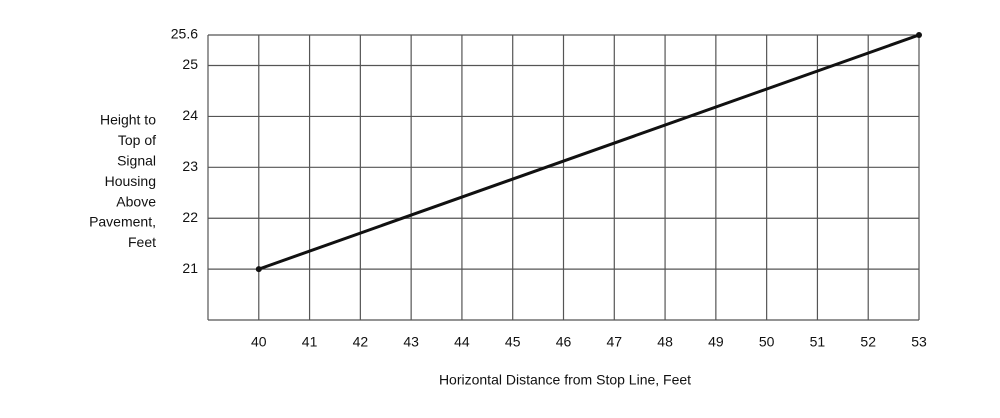 Image resolution: width=1000 pixels, height=418 pixels. What do you see at coordinates (136, 161) in the screenshot?
I see `y-axis-label: Signal` at bounding box center [136, 161].